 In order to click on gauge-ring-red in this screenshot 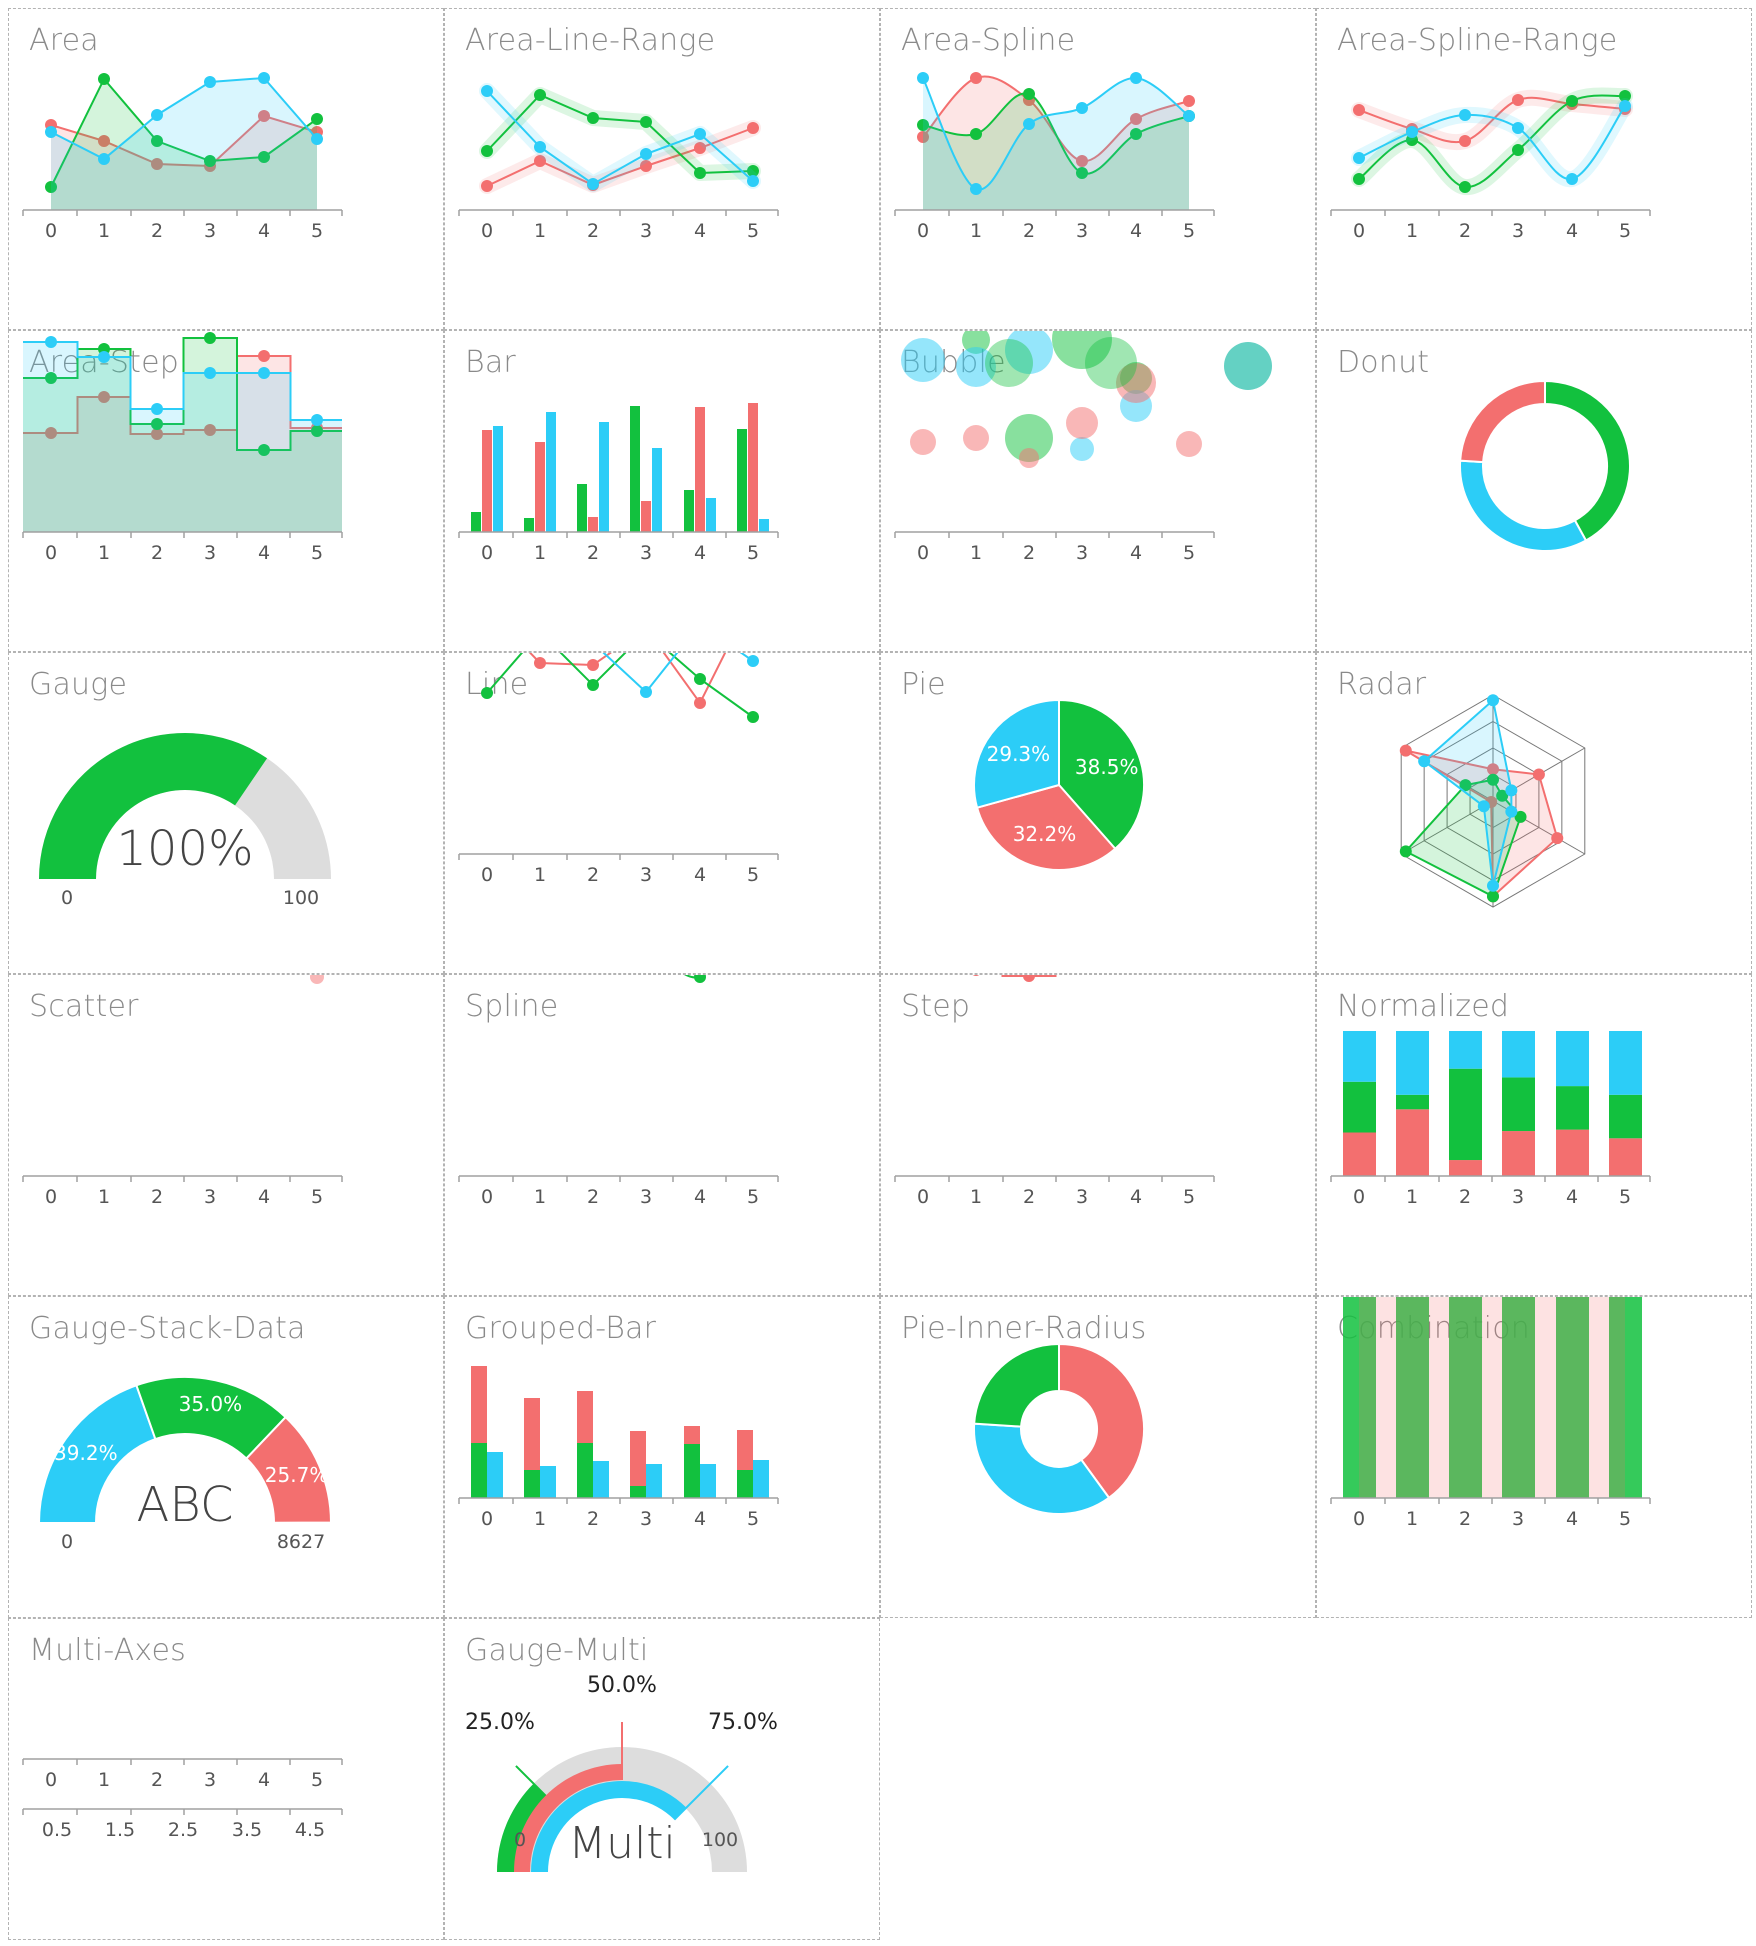, I will do `click(568, 1818)`.